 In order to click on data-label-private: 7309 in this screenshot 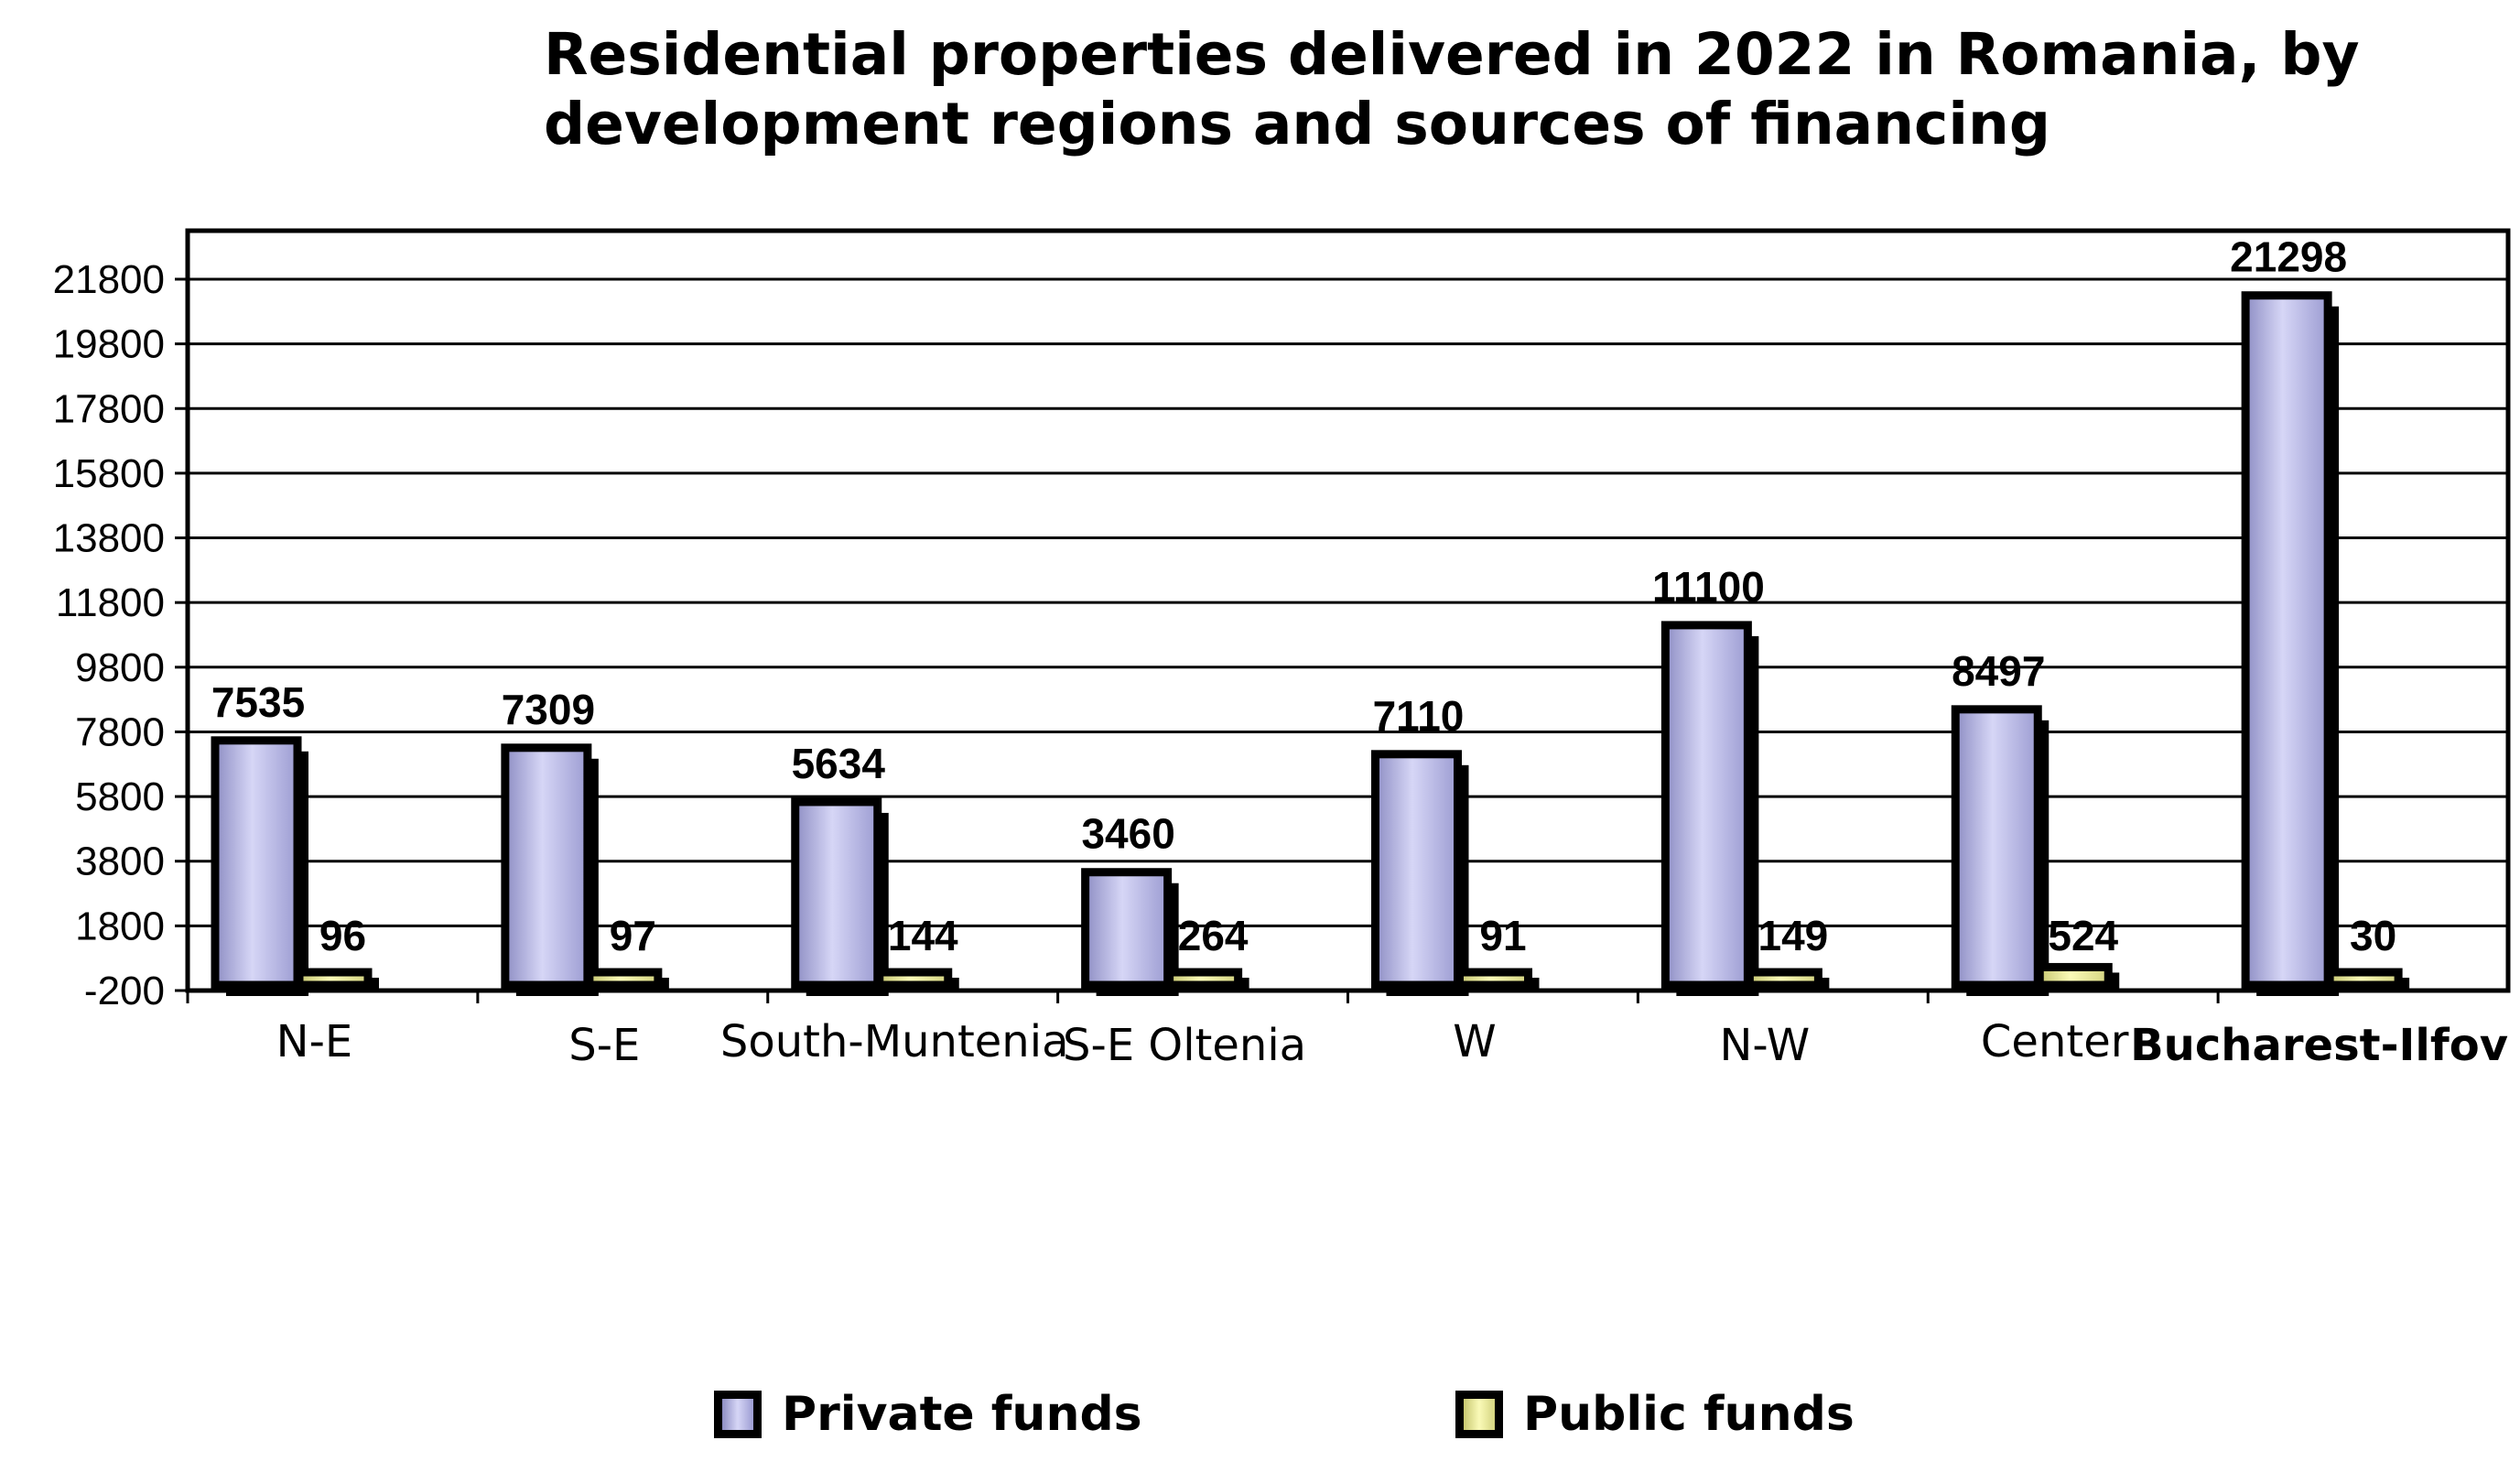, I will do `click(548, 709)`.